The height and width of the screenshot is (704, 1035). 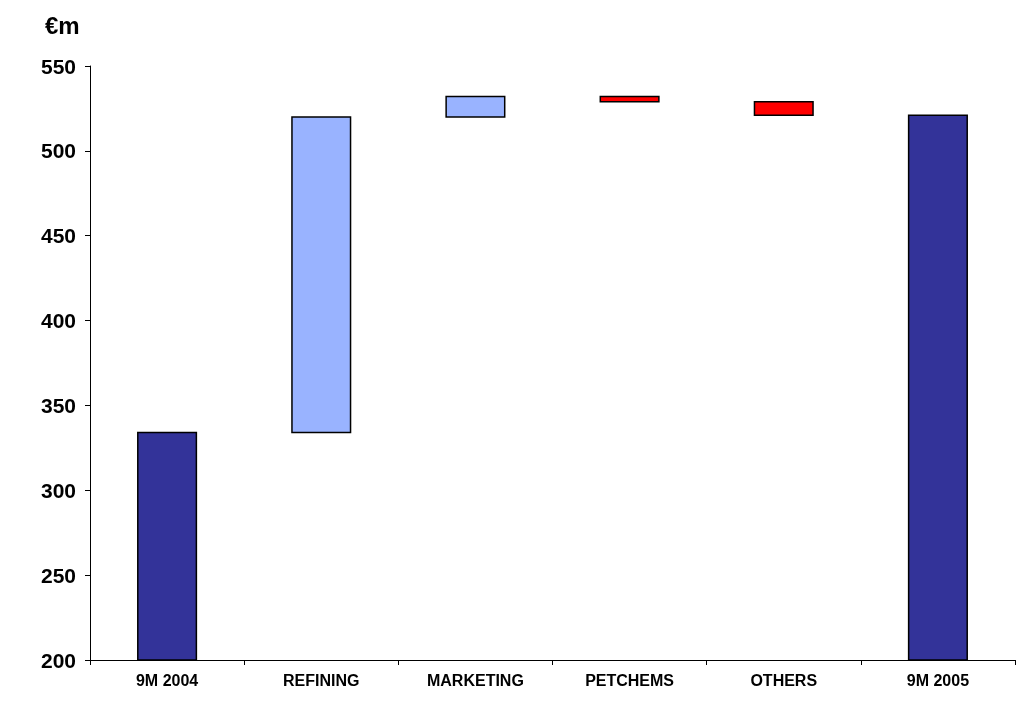 What do you see at coordinates (58, 490) in the screenshot?
I see `y-tick-label: 300` at bounding box center [58, 490].